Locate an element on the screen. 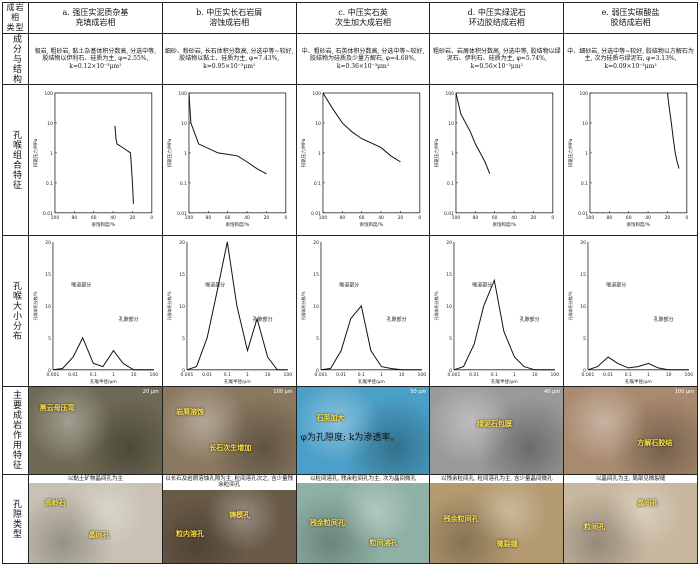 This screenshot has height=564, width=700. cap-cell-a: 100 10 1 0.1 0.01 100 80 60 40 20 0 汞饱和度/% 排驱压力/MPa is located at coordinates (95, 160).